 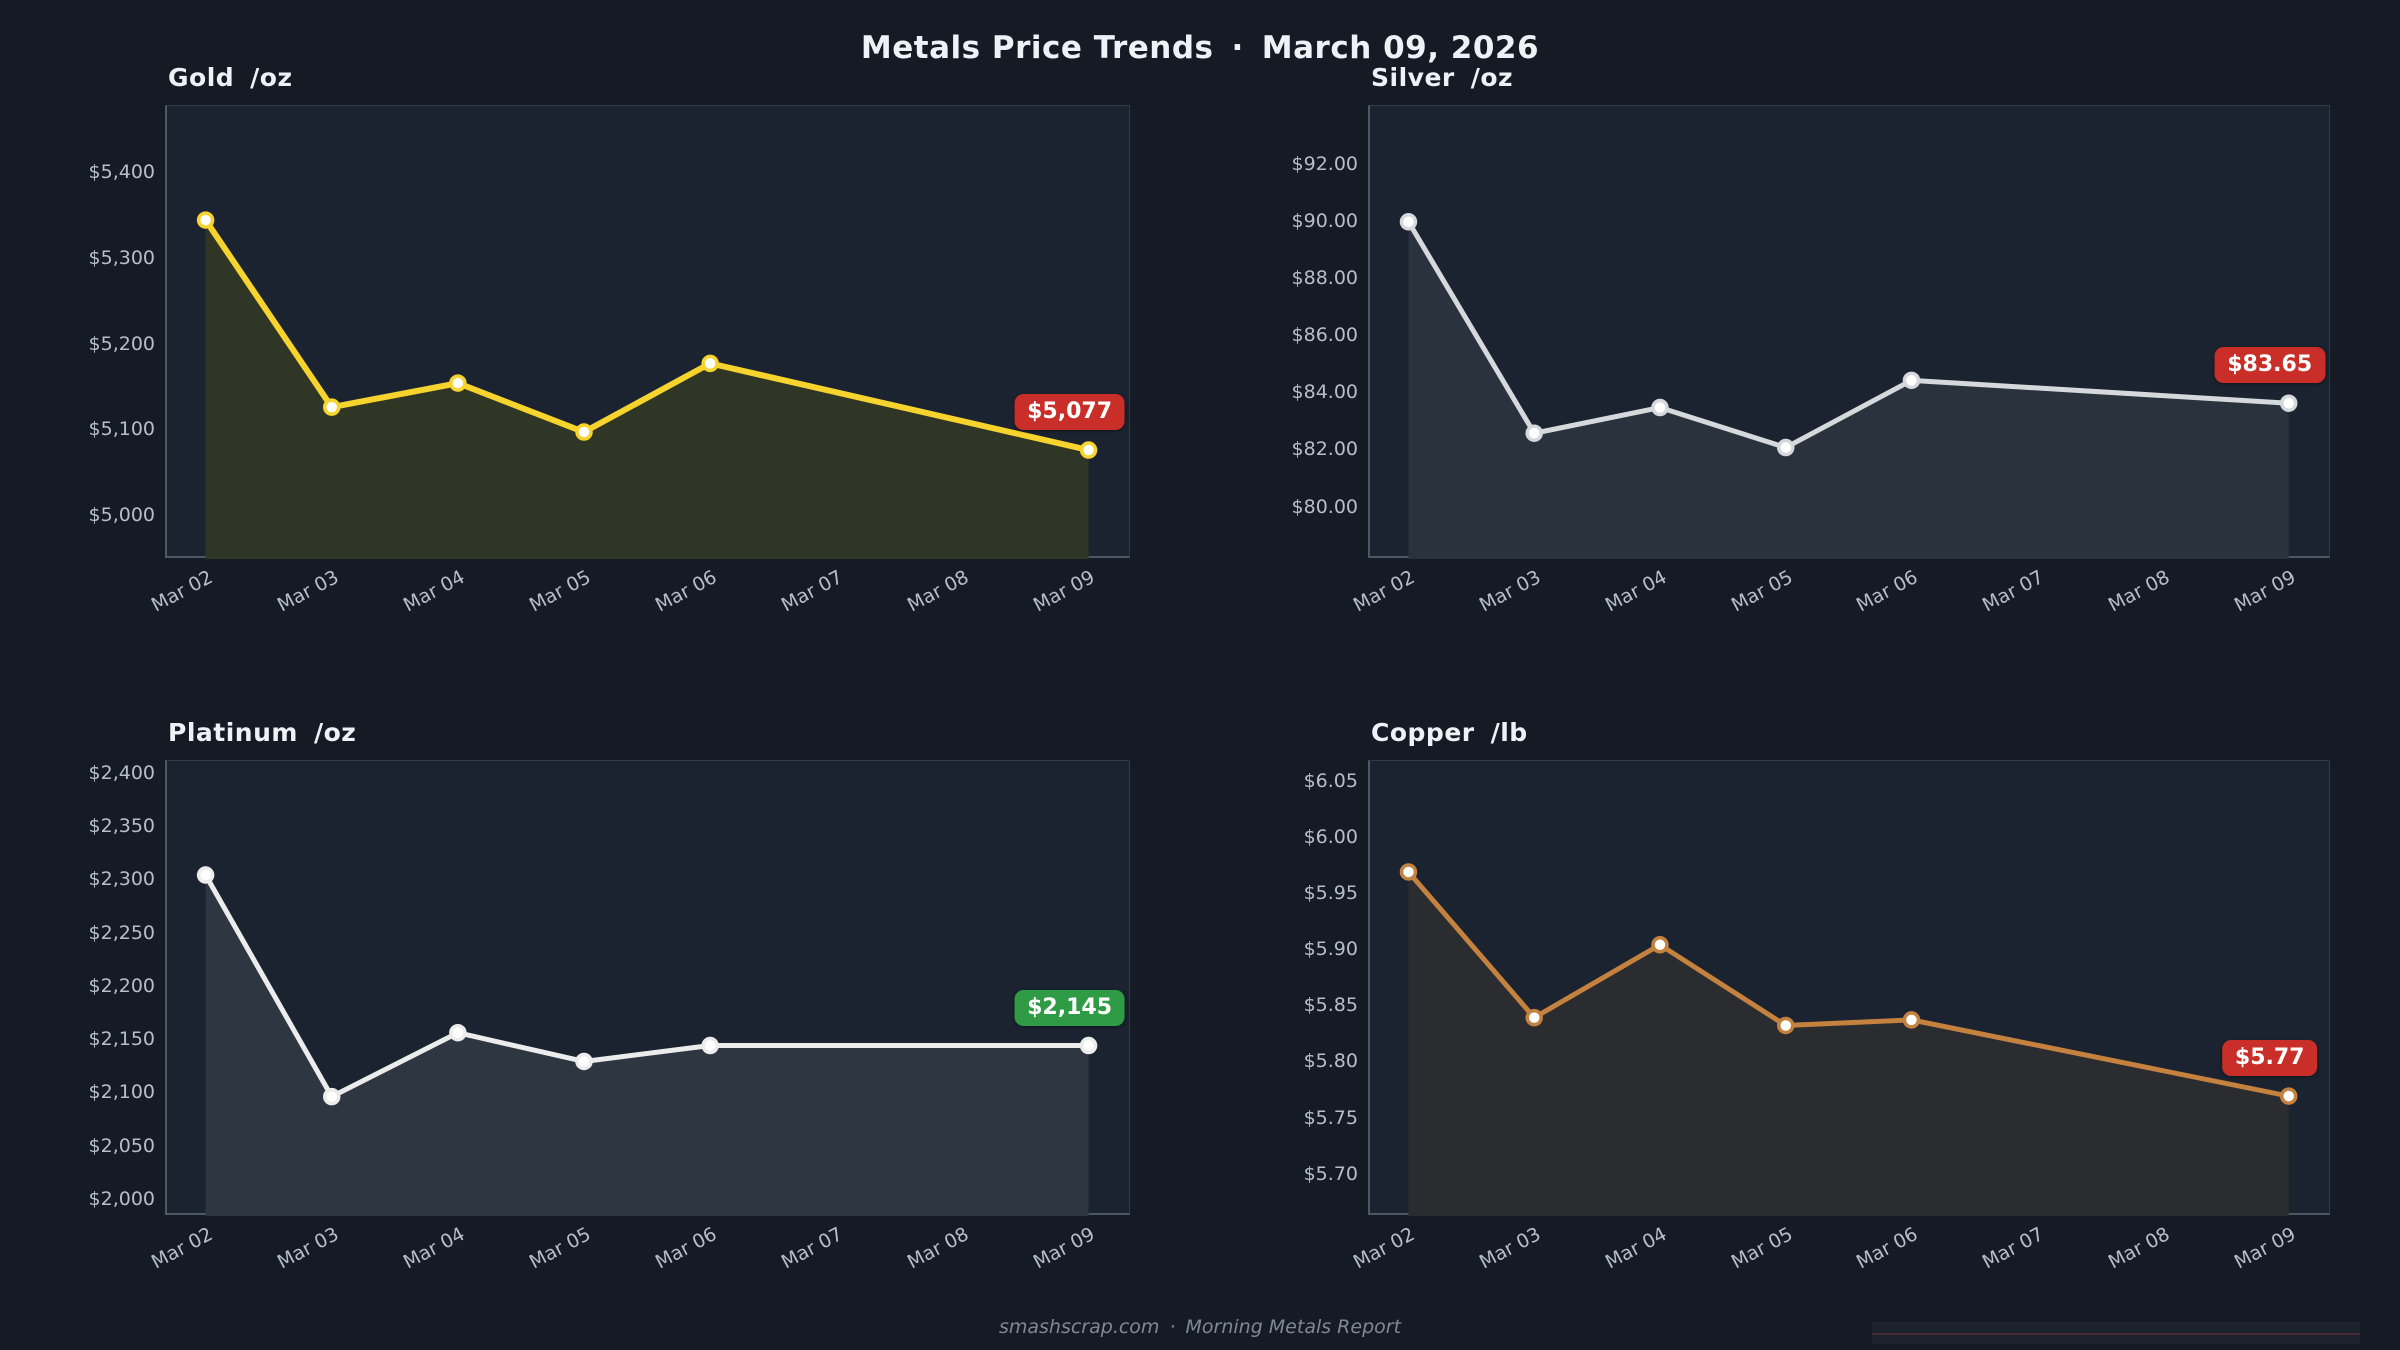 I want to click on y-tick-label: $2,200, so click(x=121, y=985).